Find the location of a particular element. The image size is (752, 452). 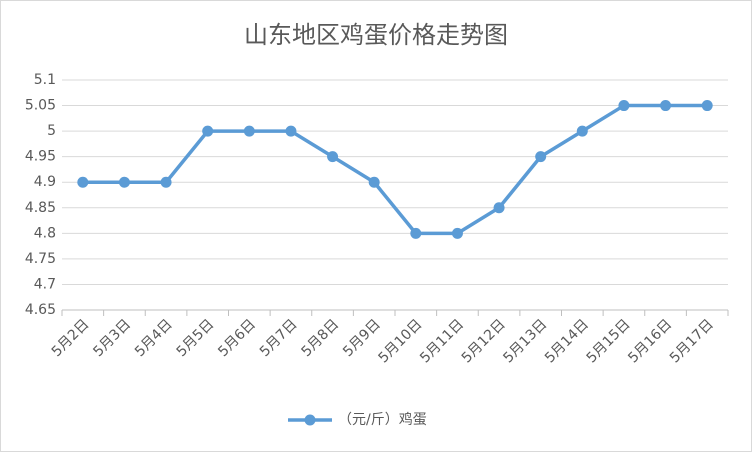

y-tick-label: 4.9 is located at coordinates (45, 182).